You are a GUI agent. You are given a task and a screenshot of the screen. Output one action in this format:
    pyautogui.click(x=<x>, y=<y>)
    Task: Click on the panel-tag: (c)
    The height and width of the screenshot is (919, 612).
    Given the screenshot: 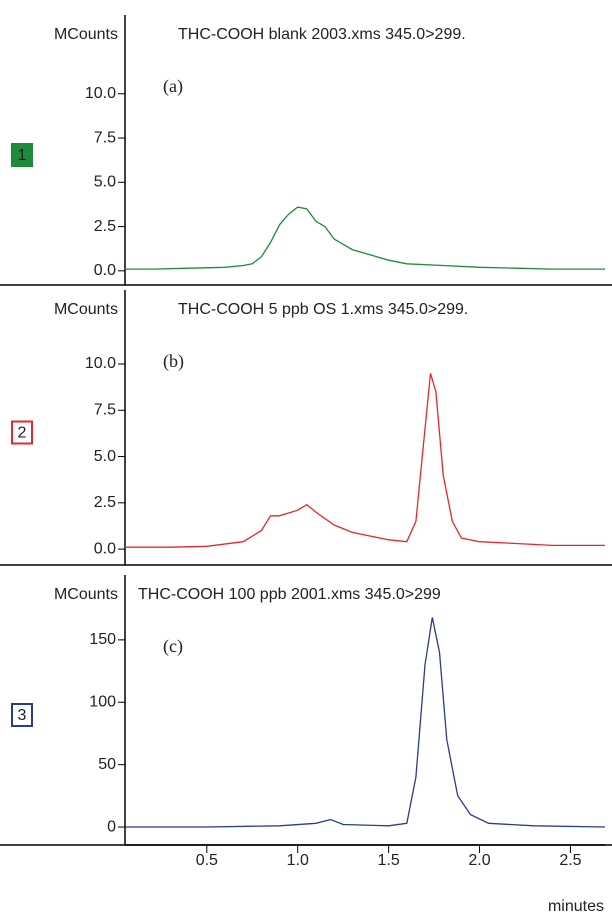 What is the action you would take?
    pyautogui.click(x=173, y=646)
    